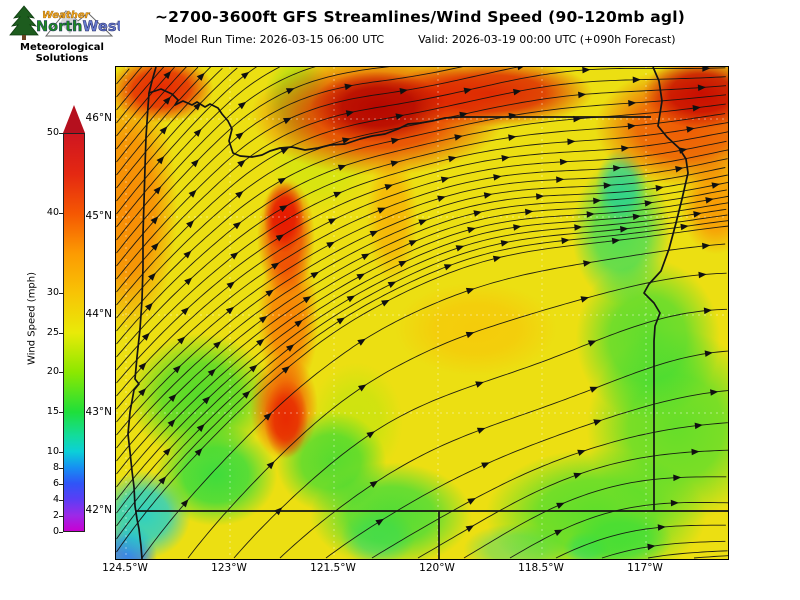  Describe the element at coordinates (74, 332) in the screenshot. I see `colorbar` at that location.